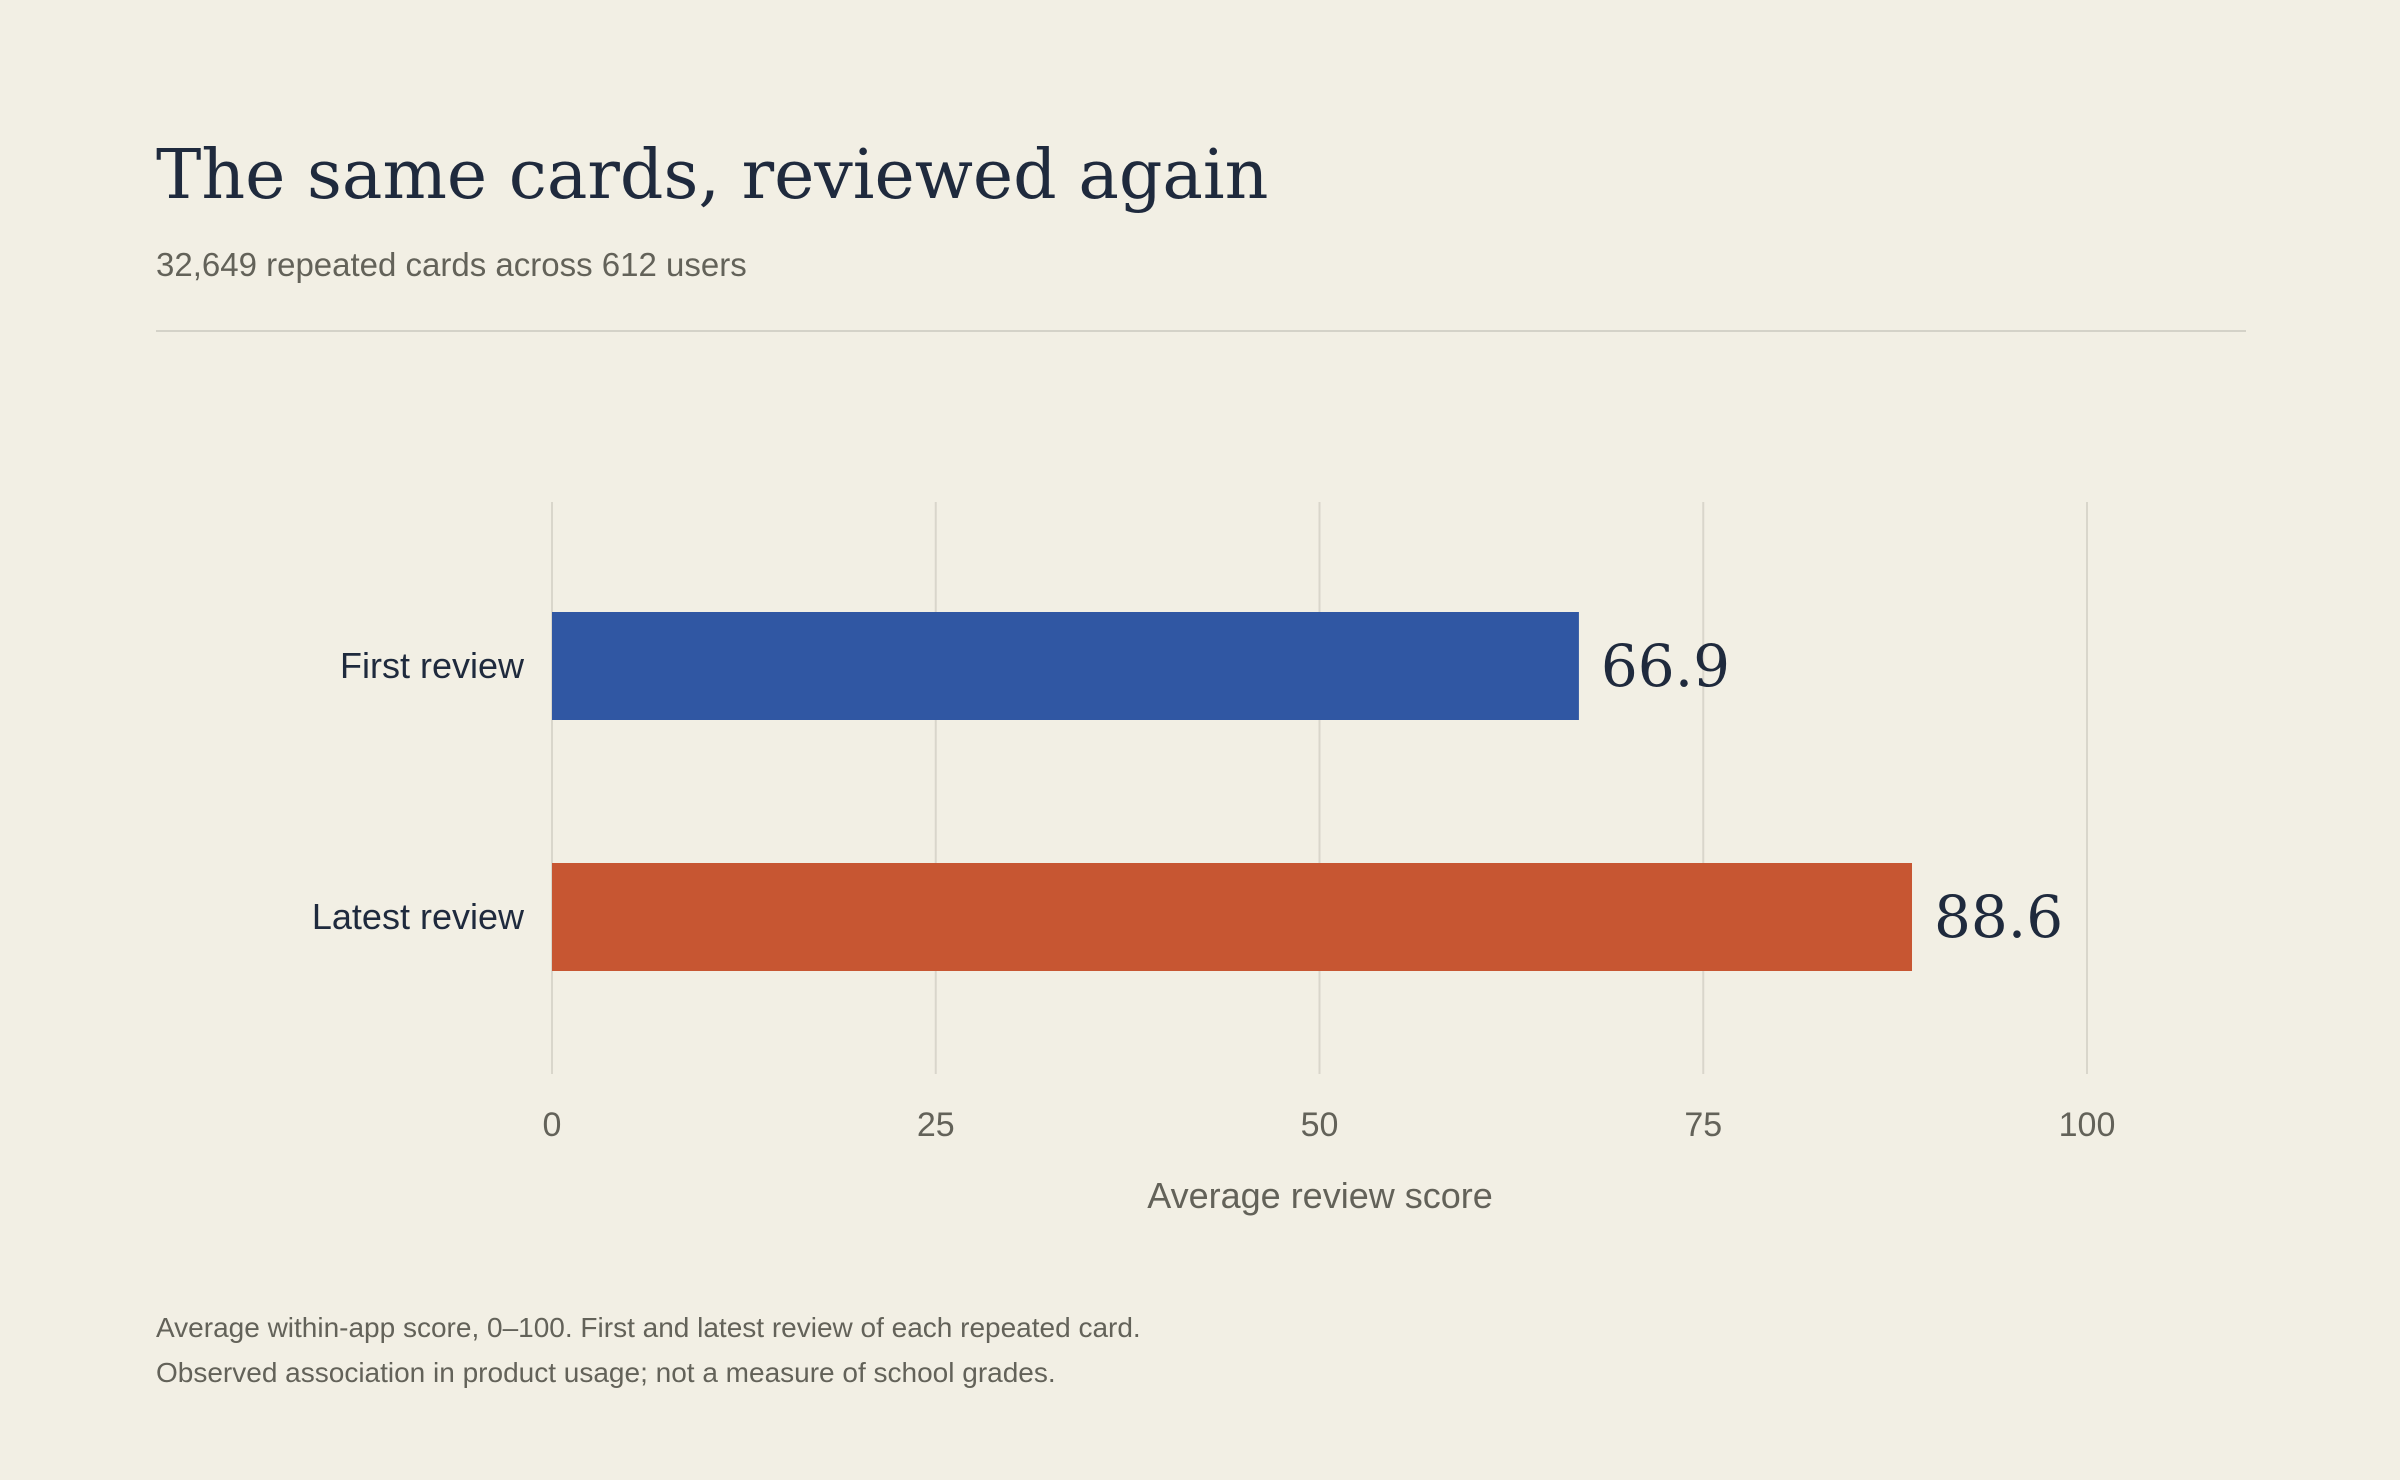 The width and height of the screenshot is (2400, 1480). What do you see at coordinates (418, 916) in the screenshot?
I see `category-label: Latest review` at bounding box center [418, 916].